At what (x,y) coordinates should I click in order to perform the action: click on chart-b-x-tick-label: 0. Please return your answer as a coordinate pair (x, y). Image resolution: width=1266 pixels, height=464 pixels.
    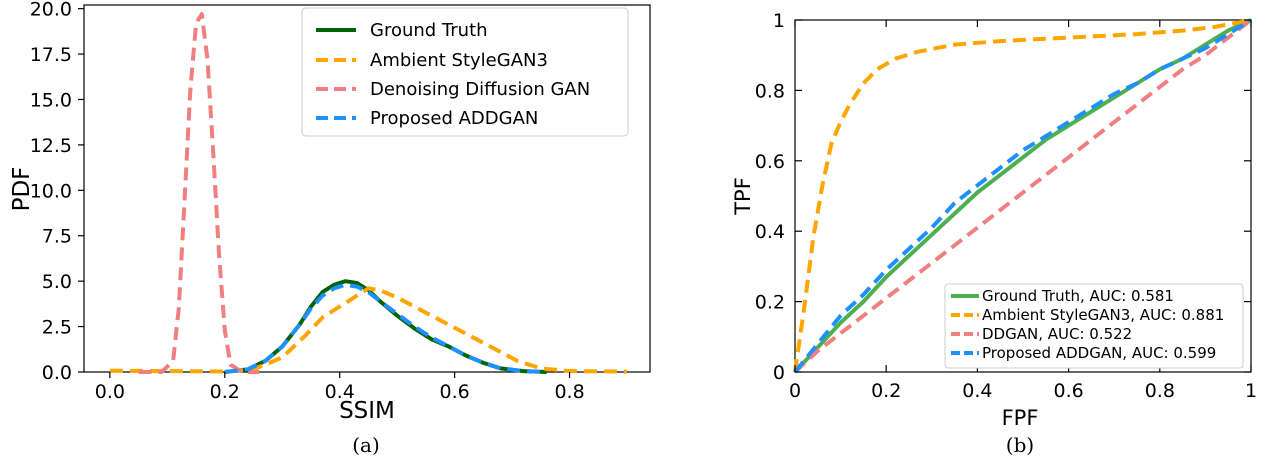
    Looking at the image, I should click on (795, 391).